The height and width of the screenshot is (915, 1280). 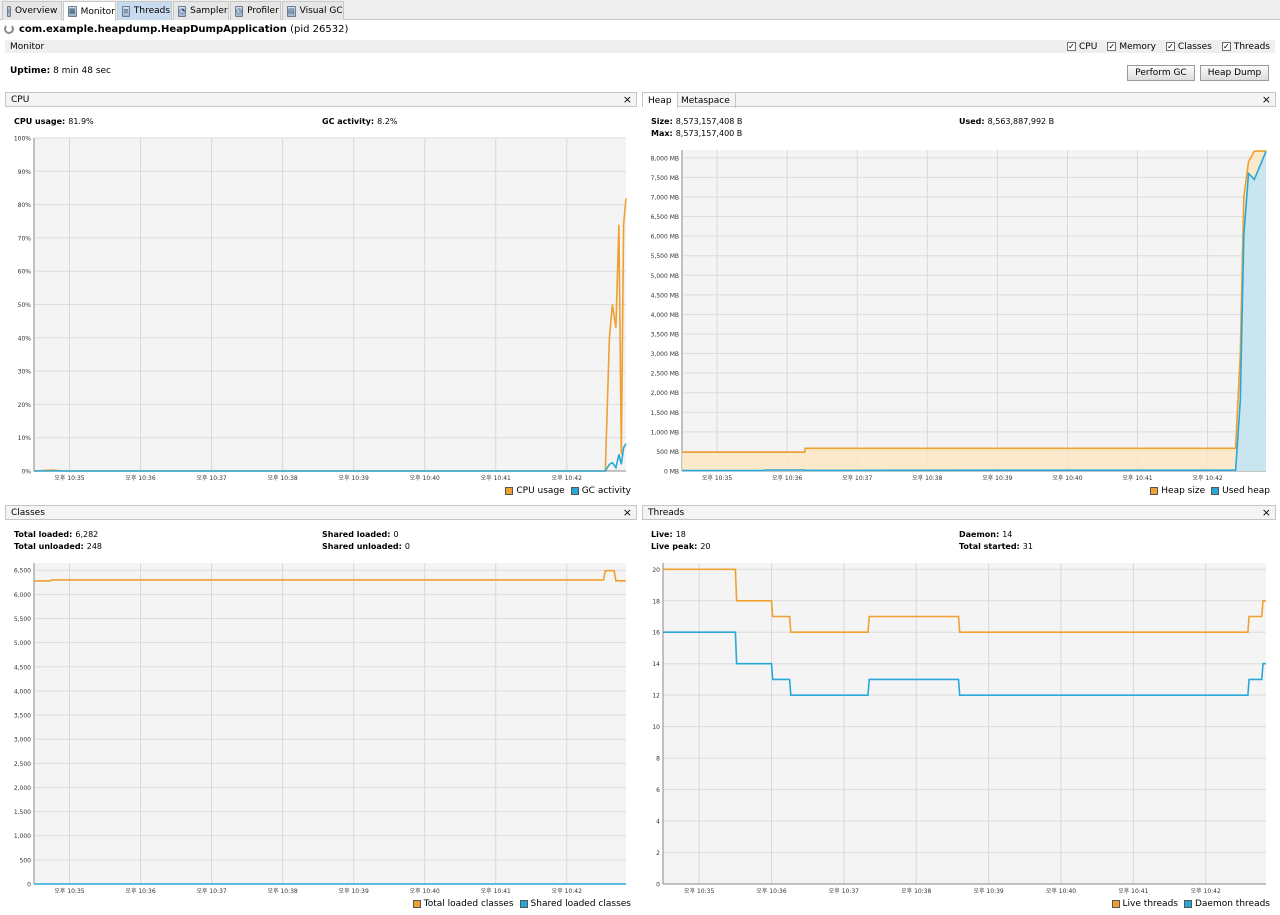 I want to click on tab-label: Profiler, so click(x=263, y=11).